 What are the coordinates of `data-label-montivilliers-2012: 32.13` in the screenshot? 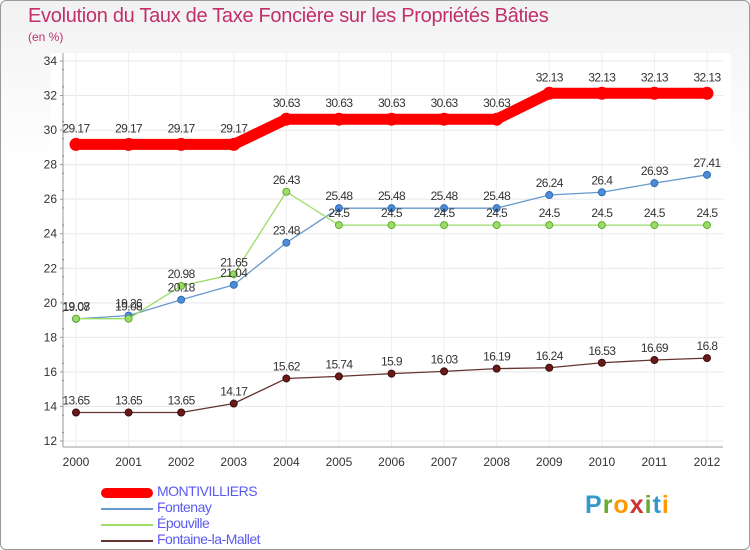 It's located at (707, 77).